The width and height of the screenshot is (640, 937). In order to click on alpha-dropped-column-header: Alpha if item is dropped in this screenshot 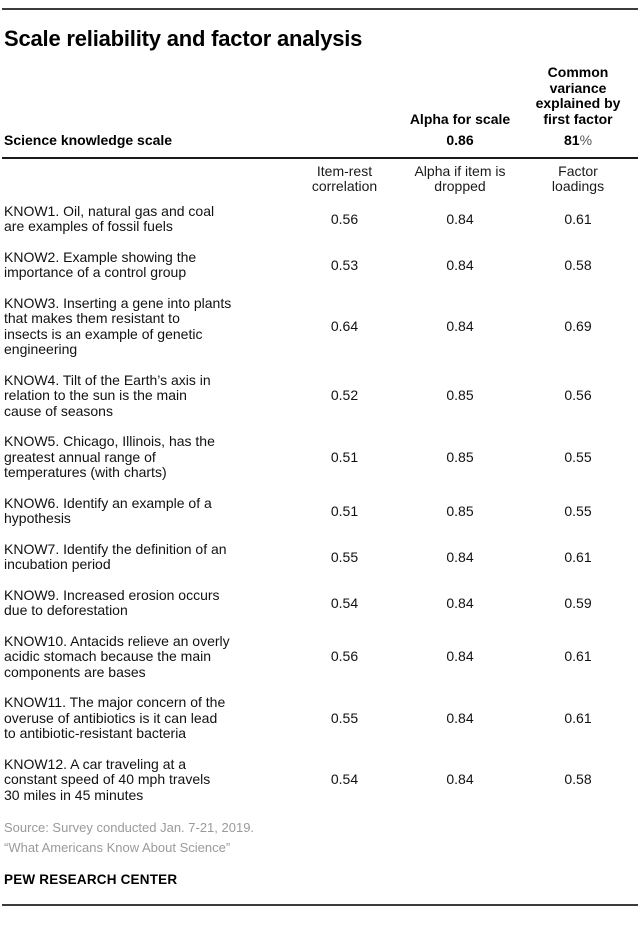, I will do `click(460, 178)`.